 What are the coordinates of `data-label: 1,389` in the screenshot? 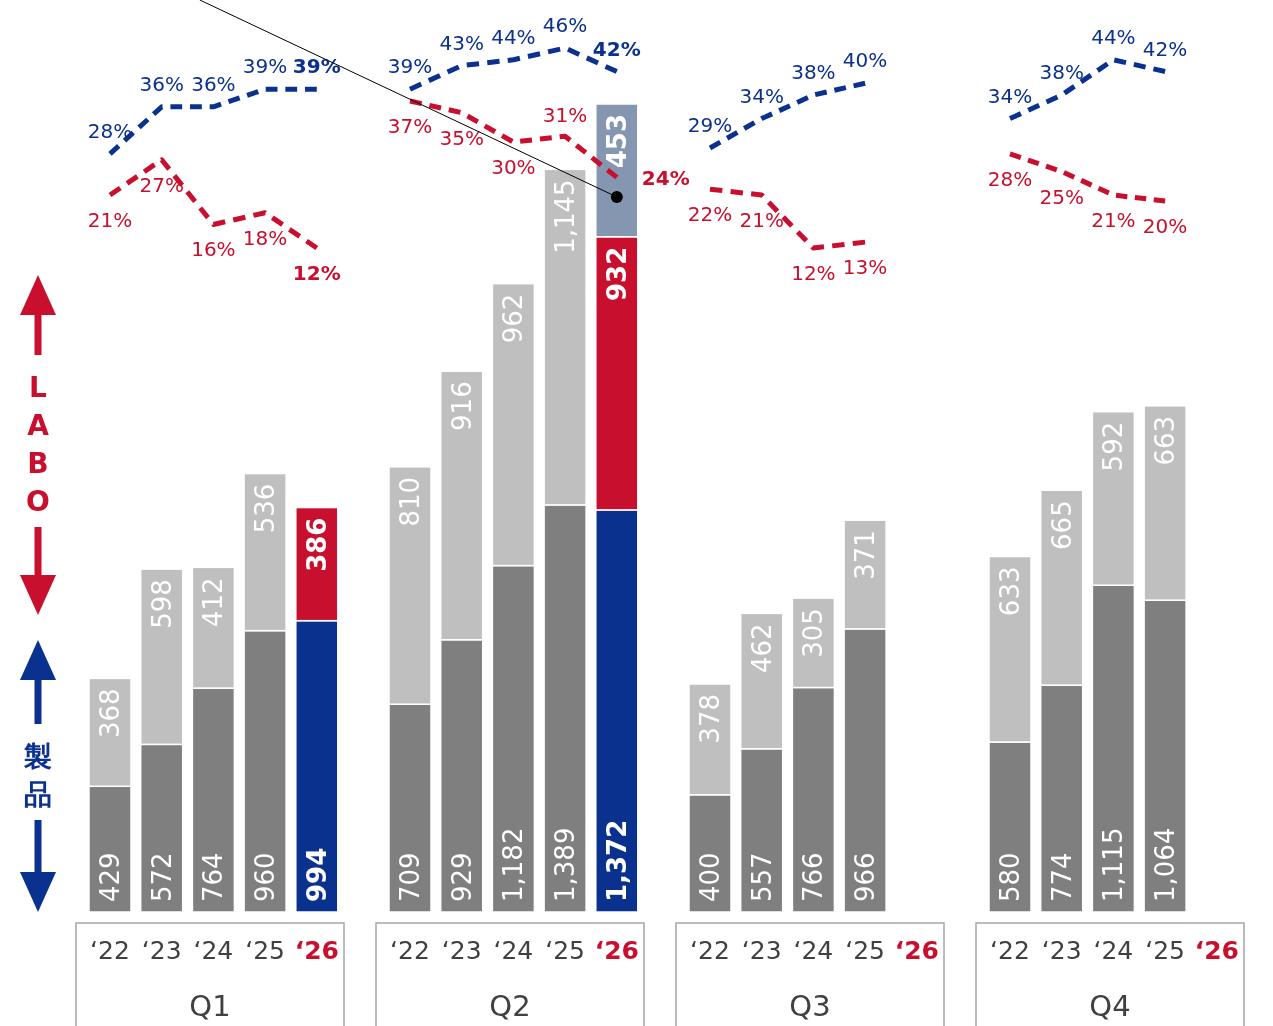 It's located at (565, 864).